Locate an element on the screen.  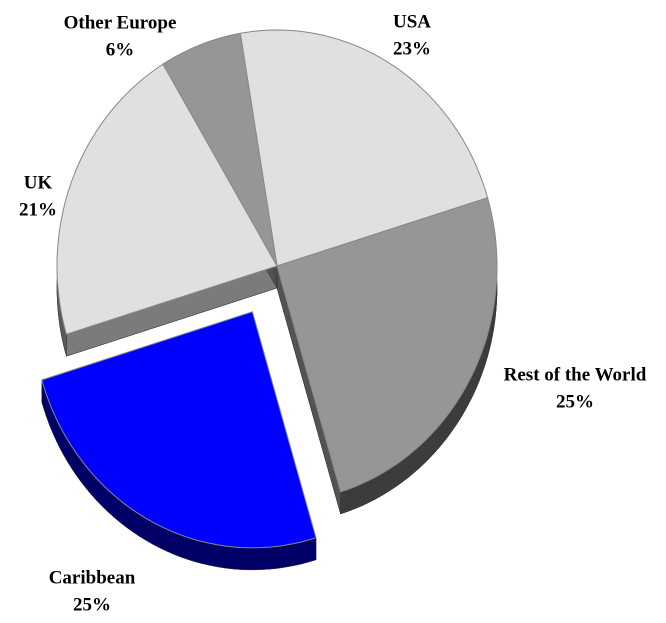
value-label: 21% is located at coordinates (38, 209).